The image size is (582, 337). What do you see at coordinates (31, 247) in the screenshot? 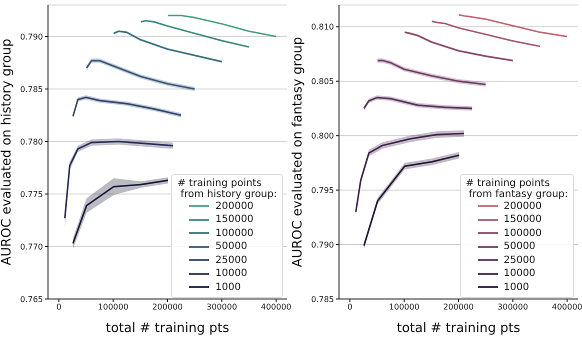
I see `y-tick-label: 0.770` at bounding box center [31, 247].